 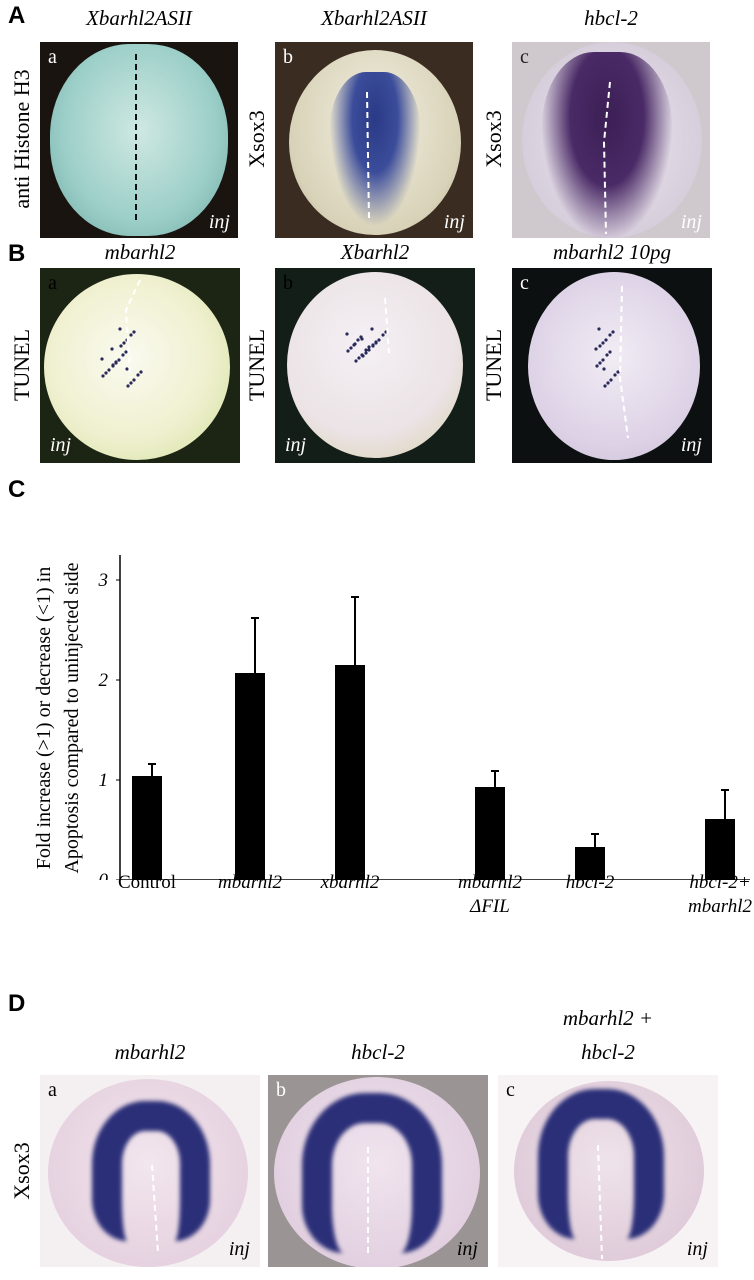 I want to click on x-tick-label: xbarhl2, so click(x=350, y=882).